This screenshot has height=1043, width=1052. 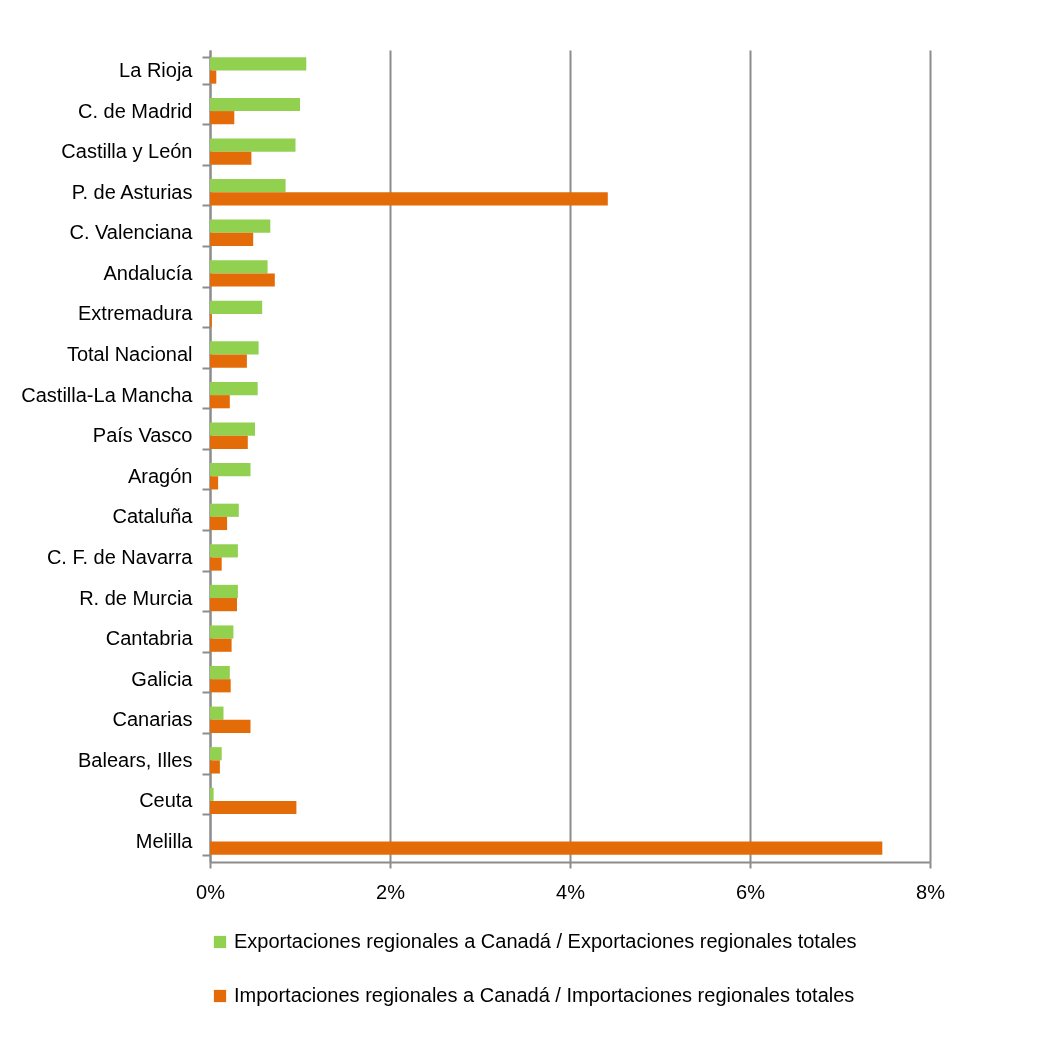 I want to click on y-tick-label: País Vasco, so click(x=142, y=435).